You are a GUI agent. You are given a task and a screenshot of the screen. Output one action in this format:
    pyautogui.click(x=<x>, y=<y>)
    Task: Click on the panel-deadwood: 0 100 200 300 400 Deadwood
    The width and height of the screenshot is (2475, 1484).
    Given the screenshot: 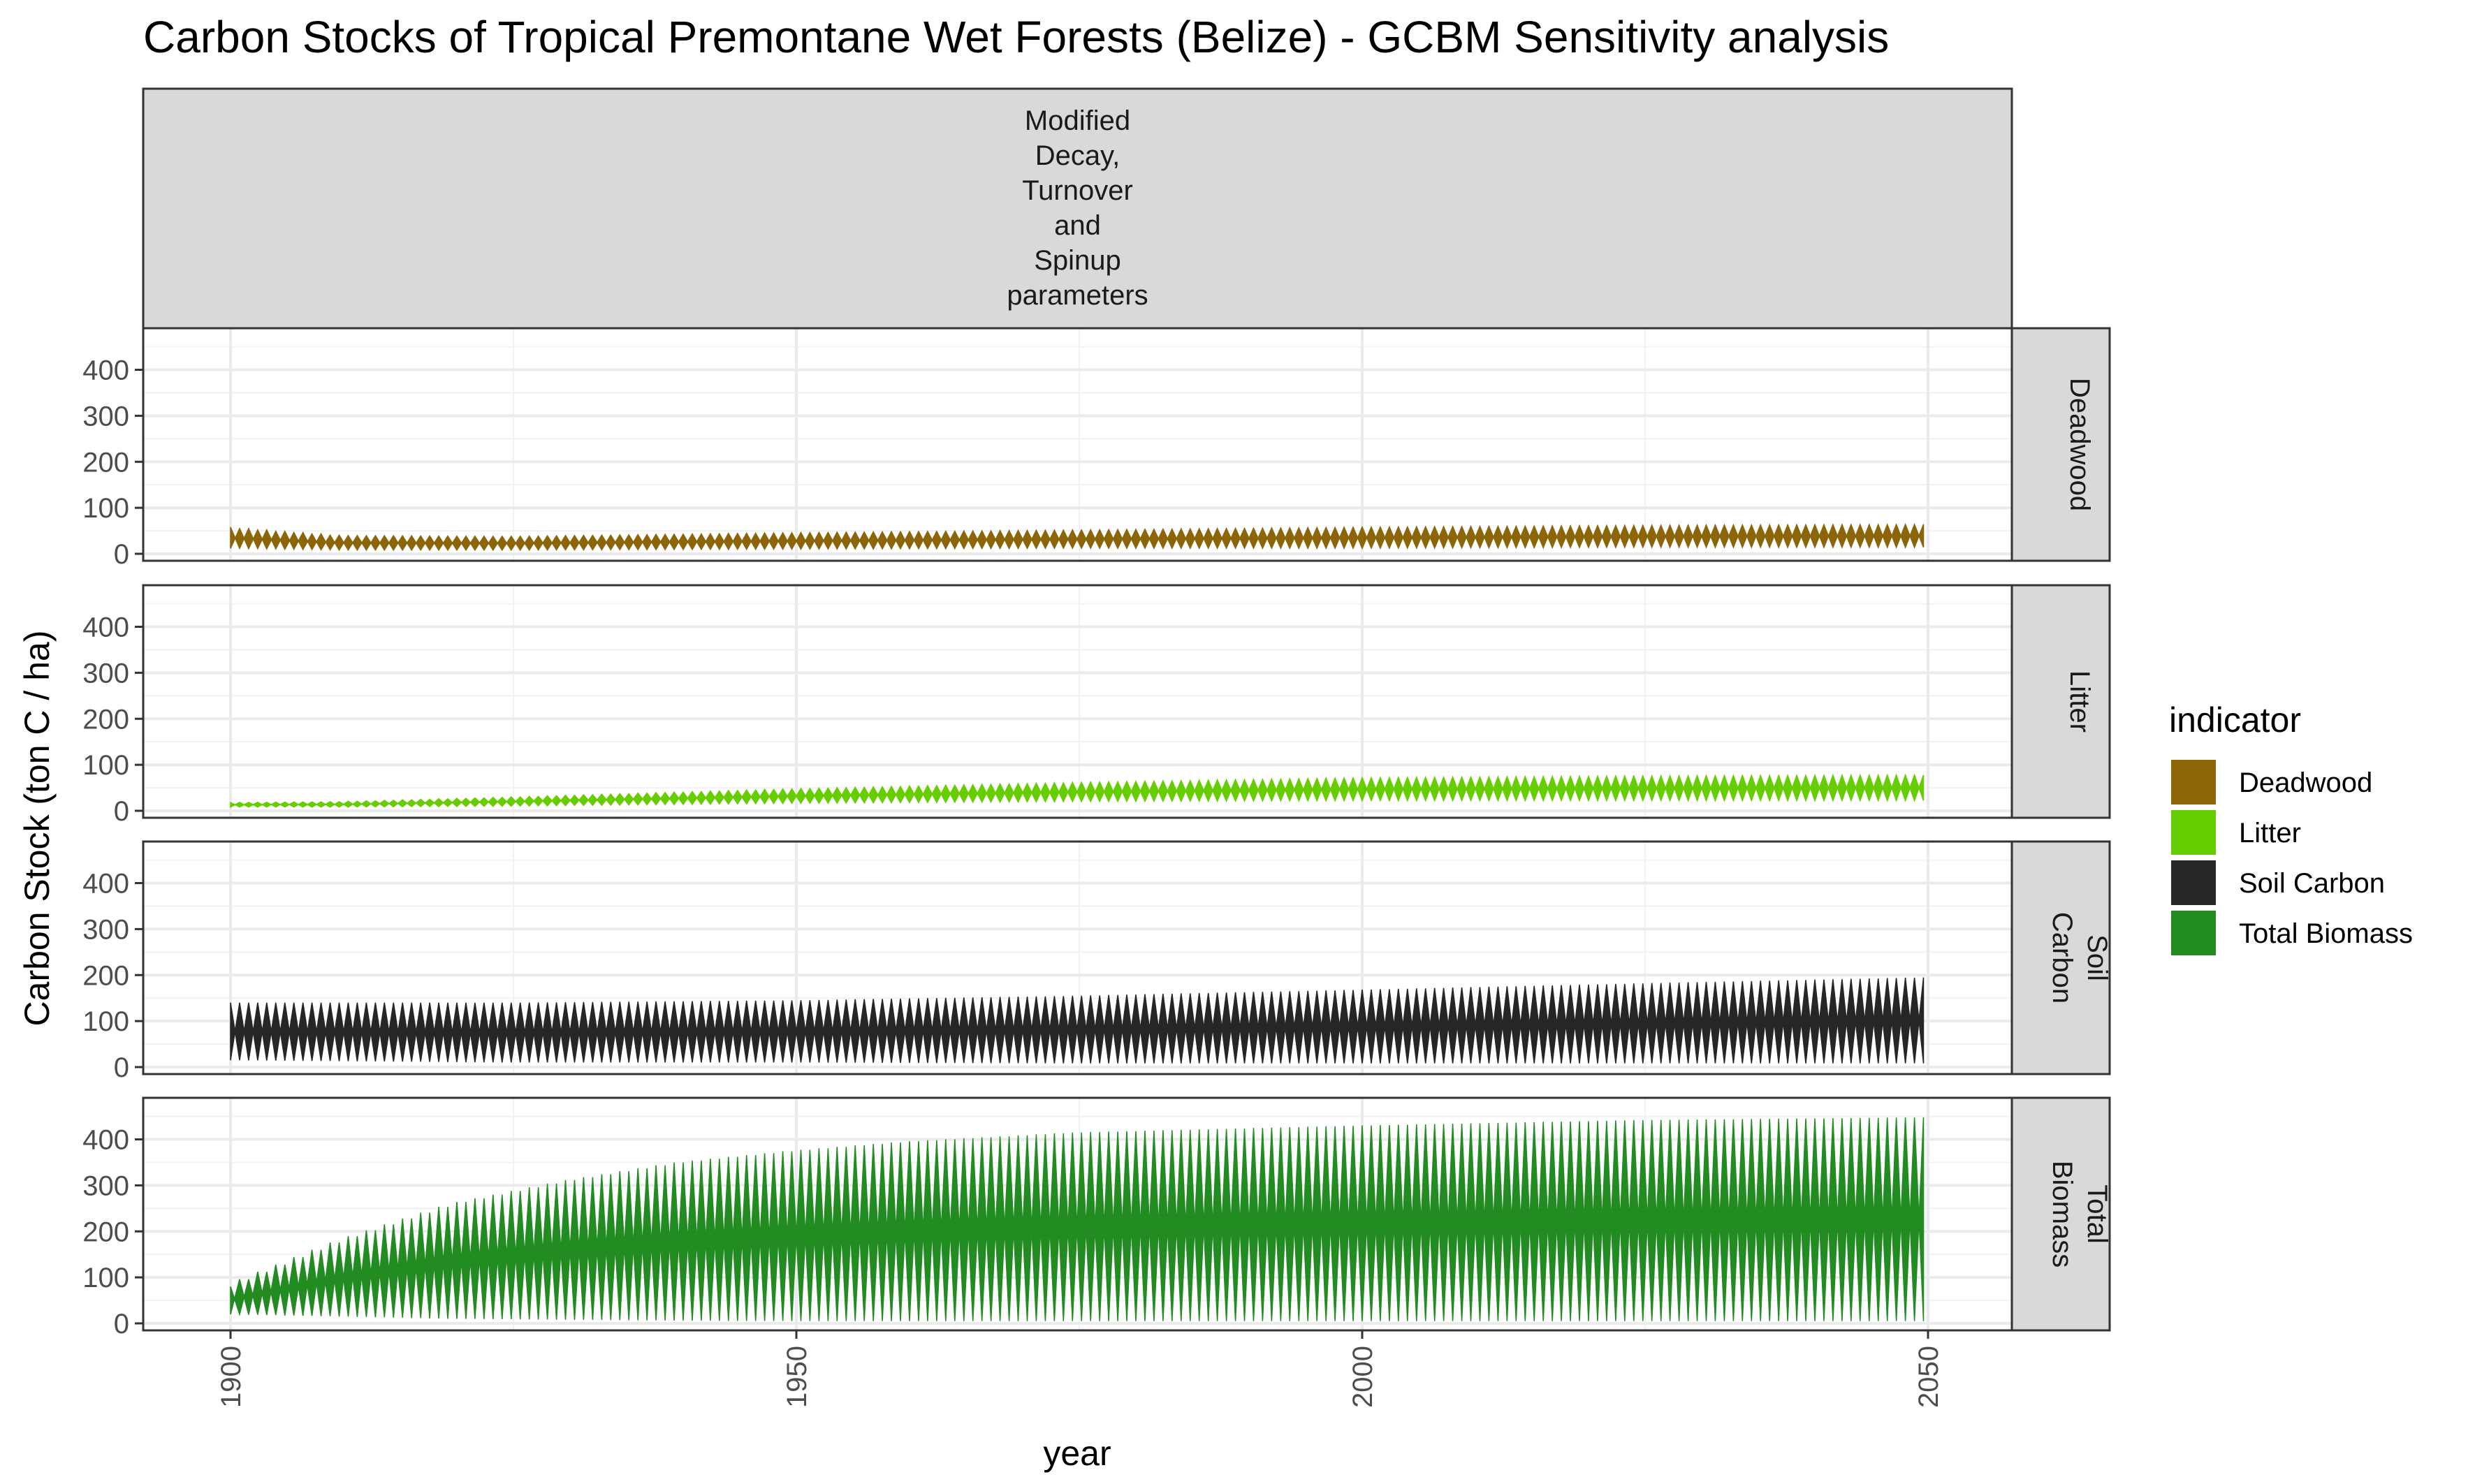 What is the action you would take?
    pyautogui.click(x=1096, y=449)
    